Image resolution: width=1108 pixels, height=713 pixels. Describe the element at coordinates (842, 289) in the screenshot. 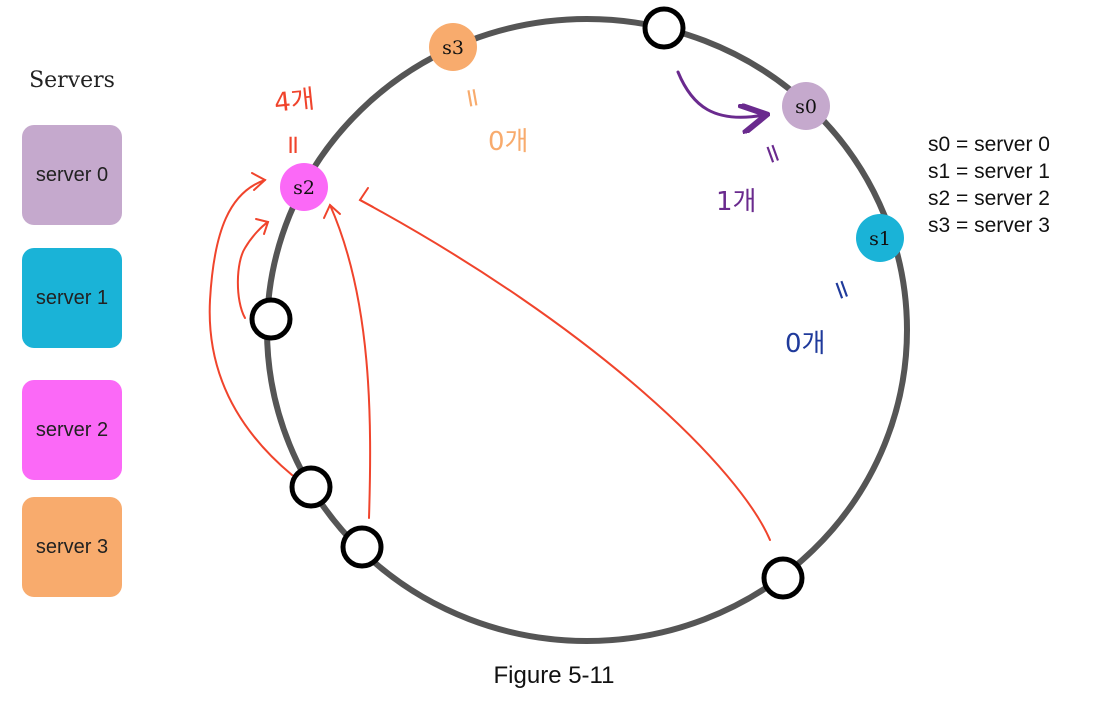

I see `s1-equals-note: =` at that location.